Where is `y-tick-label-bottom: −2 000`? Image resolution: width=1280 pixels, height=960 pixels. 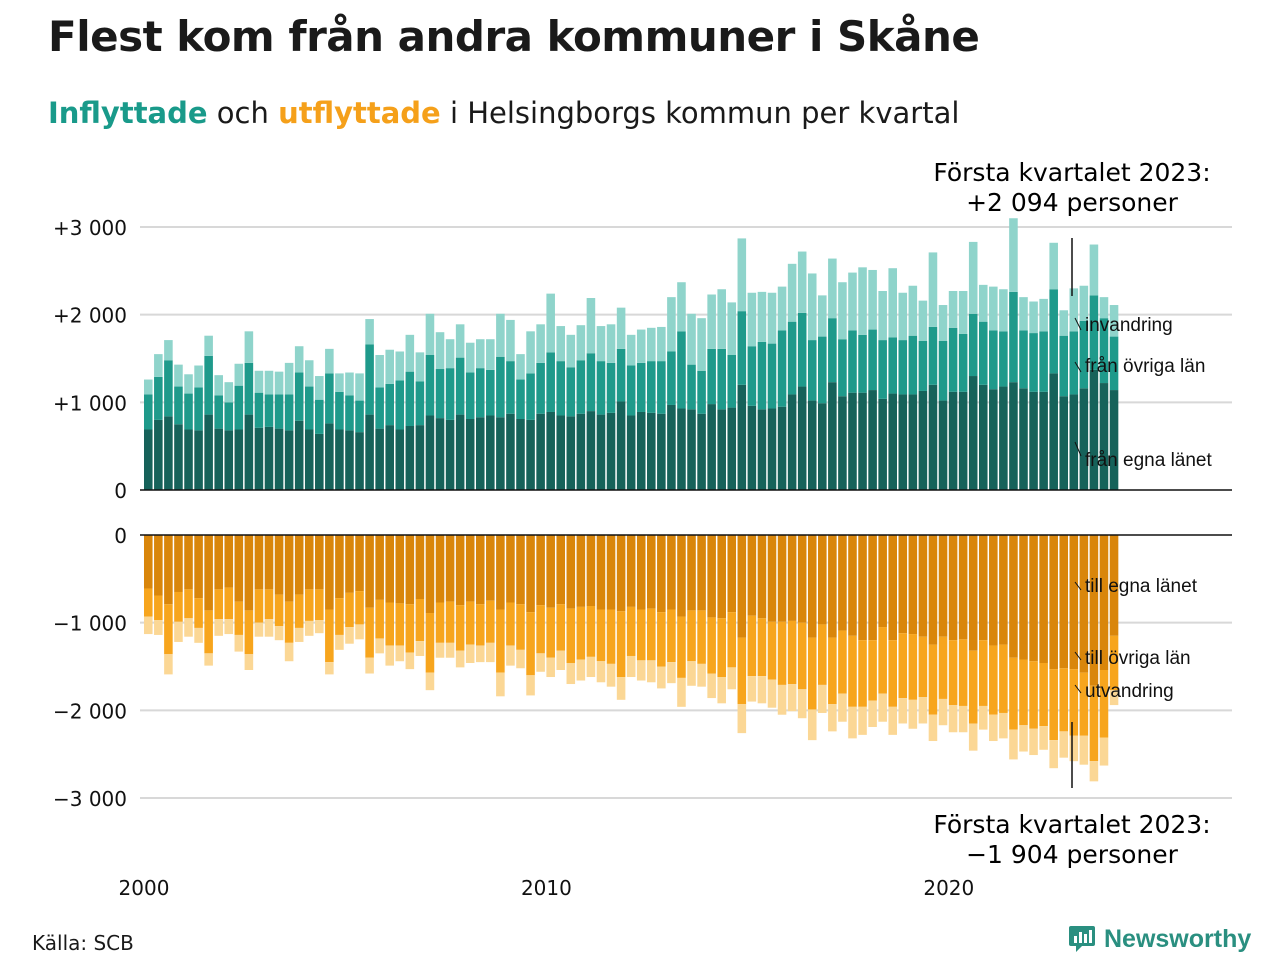 y-tick-label-bottom: −2 000 is located at coordinates (90, 711).